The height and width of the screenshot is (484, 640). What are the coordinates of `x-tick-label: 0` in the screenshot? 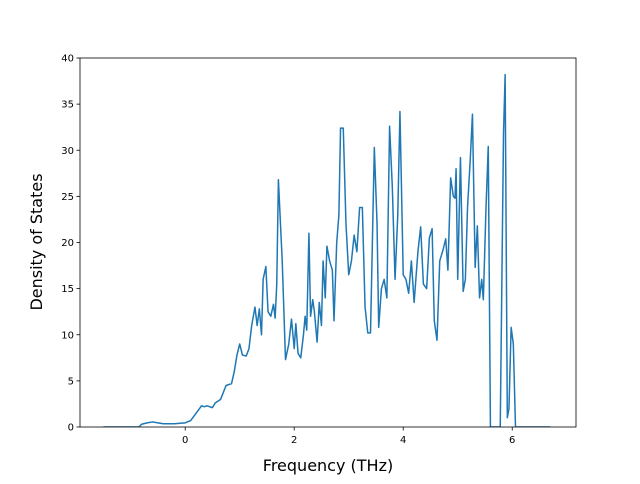 It's located at (185, 440).